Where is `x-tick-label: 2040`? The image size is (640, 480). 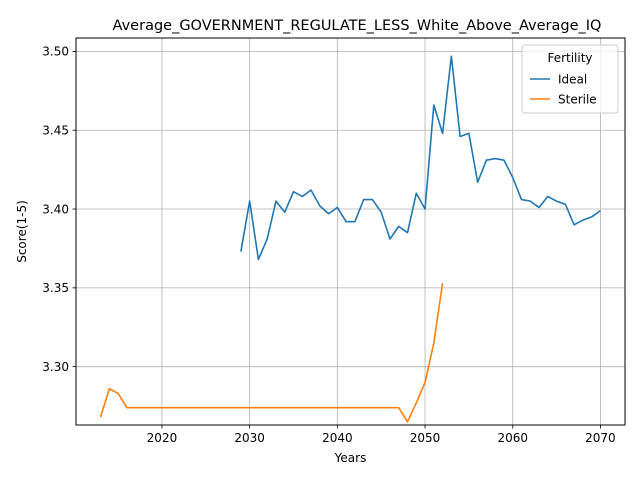
x-tick-label: 2040 is located at coordinates (337, 438).